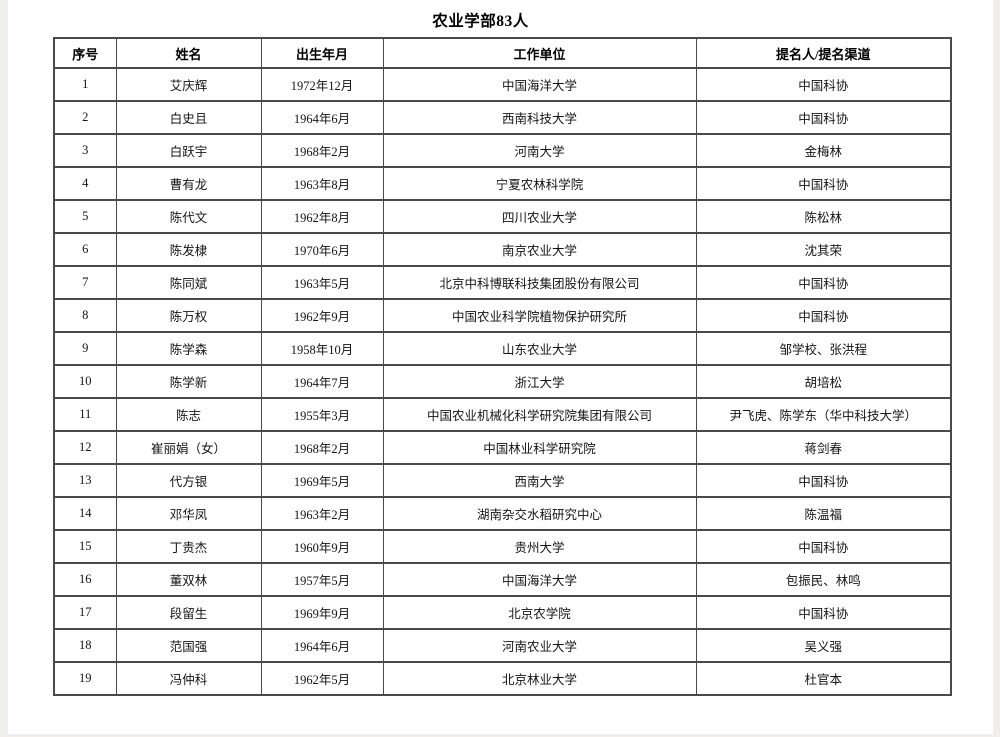  What do you see at coordinates (85, 612) in the screenshot?
I see `table-cell: 17` at bounding box center [85, 612].